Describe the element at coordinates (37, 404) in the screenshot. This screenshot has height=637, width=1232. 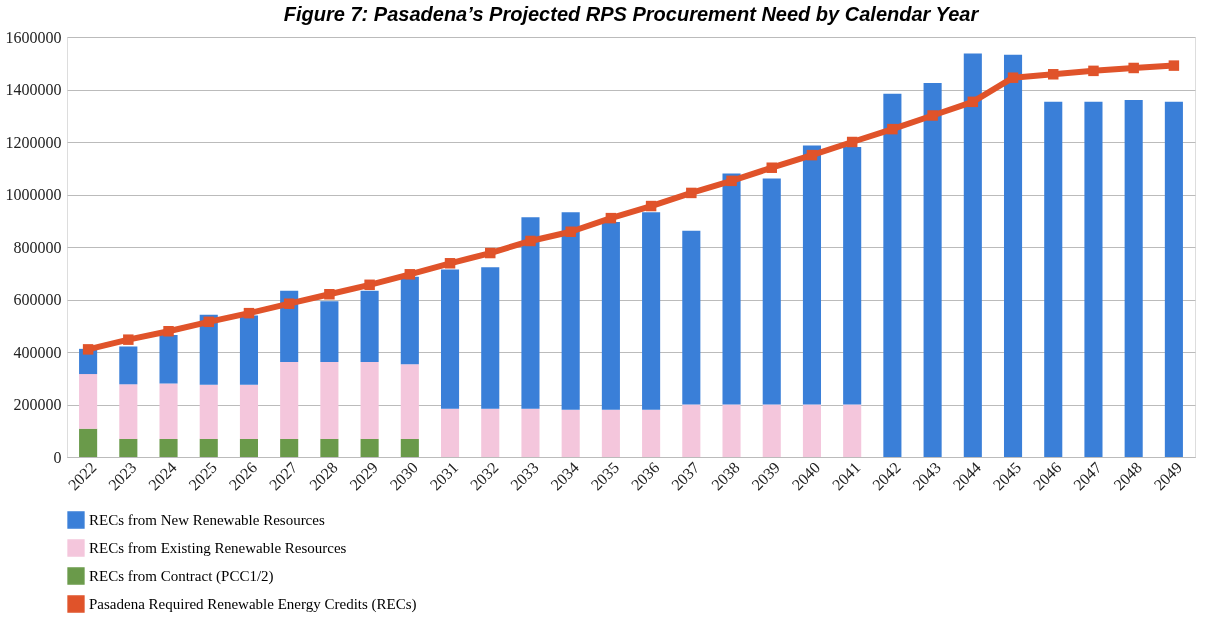
I see `y-tick-label: 200000` at that location.